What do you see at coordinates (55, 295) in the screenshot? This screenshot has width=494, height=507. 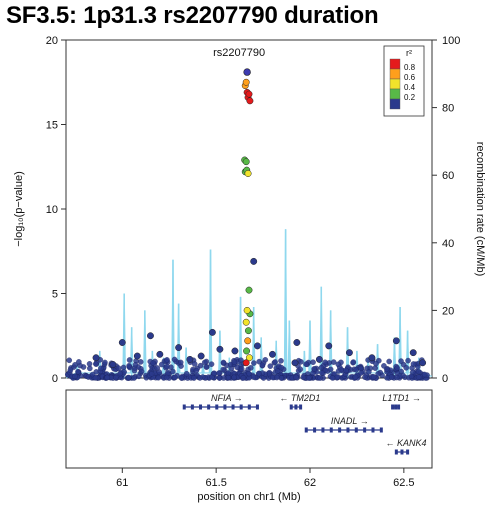 I see `y-tick-label: 5` at bounding box center [55, 295].